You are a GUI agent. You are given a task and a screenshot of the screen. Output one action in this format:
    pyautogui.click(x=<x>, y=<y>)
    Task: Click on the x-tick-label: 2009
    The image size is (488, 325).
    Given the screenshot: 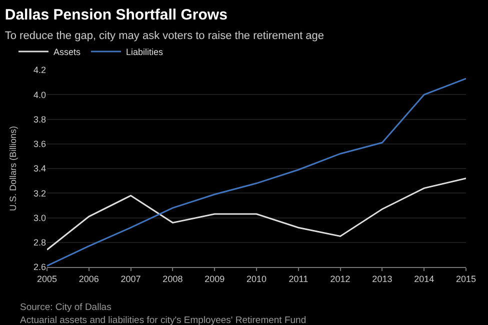 What is the action you would take?
    pyautogui.click(x=214, y=279)
    